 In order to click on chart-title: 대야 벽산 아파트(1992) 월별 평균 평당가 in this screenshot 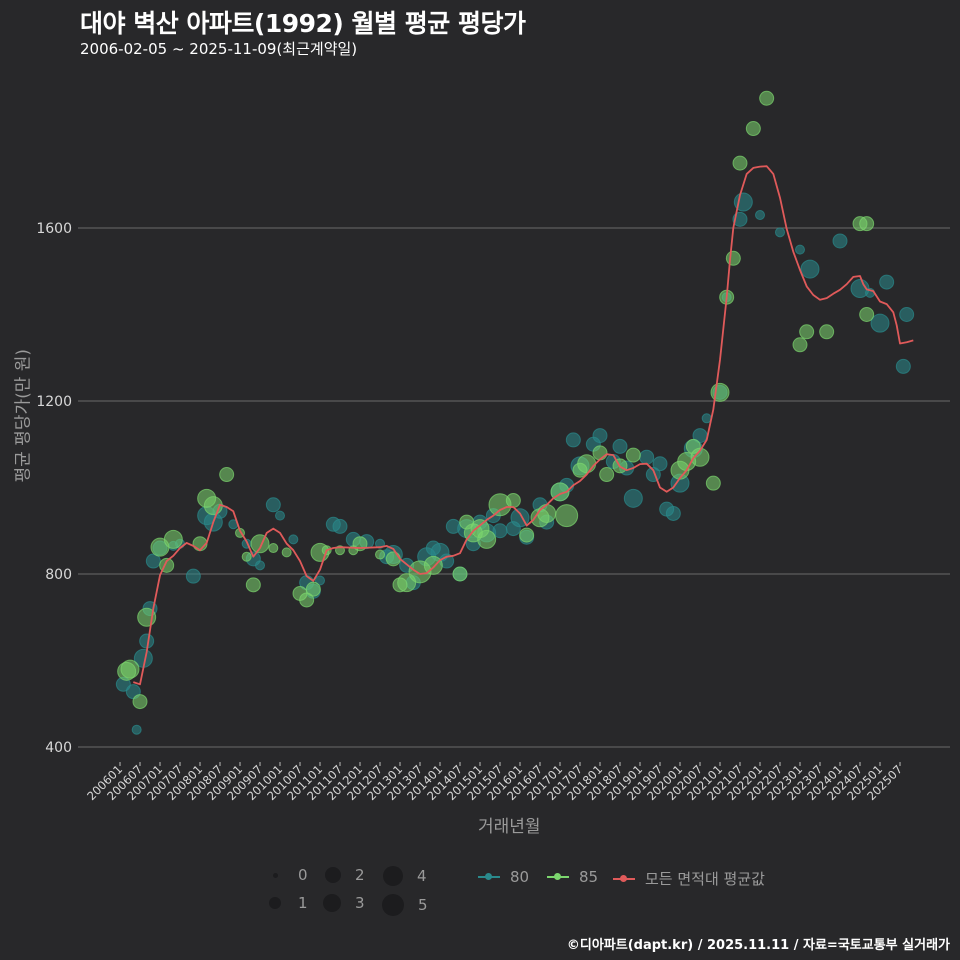, I will do `click(303, 23)`.